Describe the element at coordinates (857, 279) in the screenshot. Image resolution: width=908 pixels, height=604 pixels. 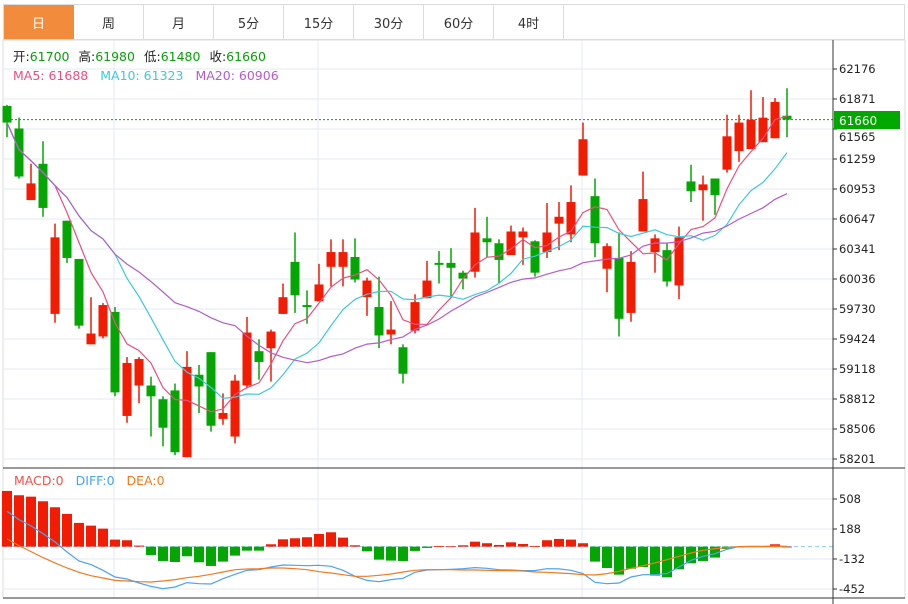
I see `price-tick-label: 60036` at that location.